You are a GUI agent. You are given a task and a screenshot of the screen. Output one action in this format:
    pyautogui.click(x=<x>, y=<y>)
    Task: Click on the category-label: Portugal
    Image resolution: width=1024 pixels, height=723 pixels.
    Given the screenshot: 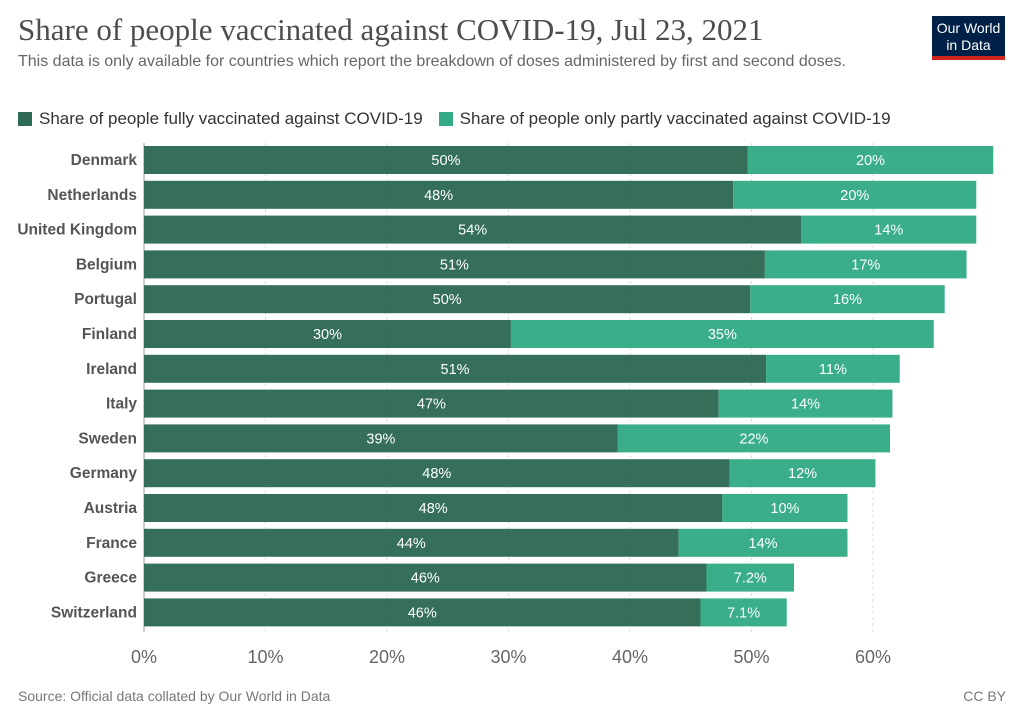 What is the action you would take?
    pyautogui.click(x=105, y=299)
    